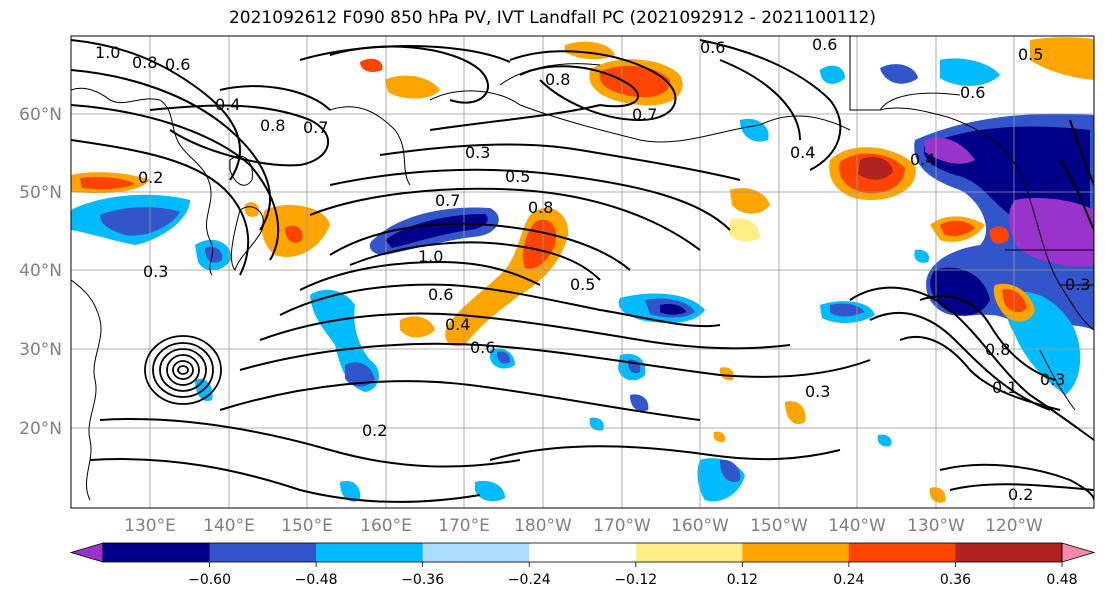 The height and width of the screenshot is (601, 1105). What do you see at coordinates (464, 526) in the screenshot?
I see `lon-label: 170°E` at bounding box center [464, 526].